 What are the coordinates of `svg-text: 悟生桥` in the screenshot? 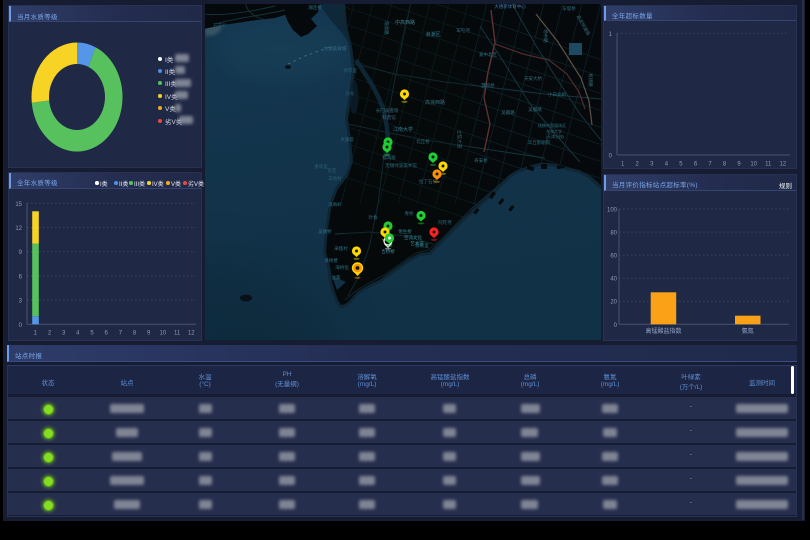 It's located at (405, 231).